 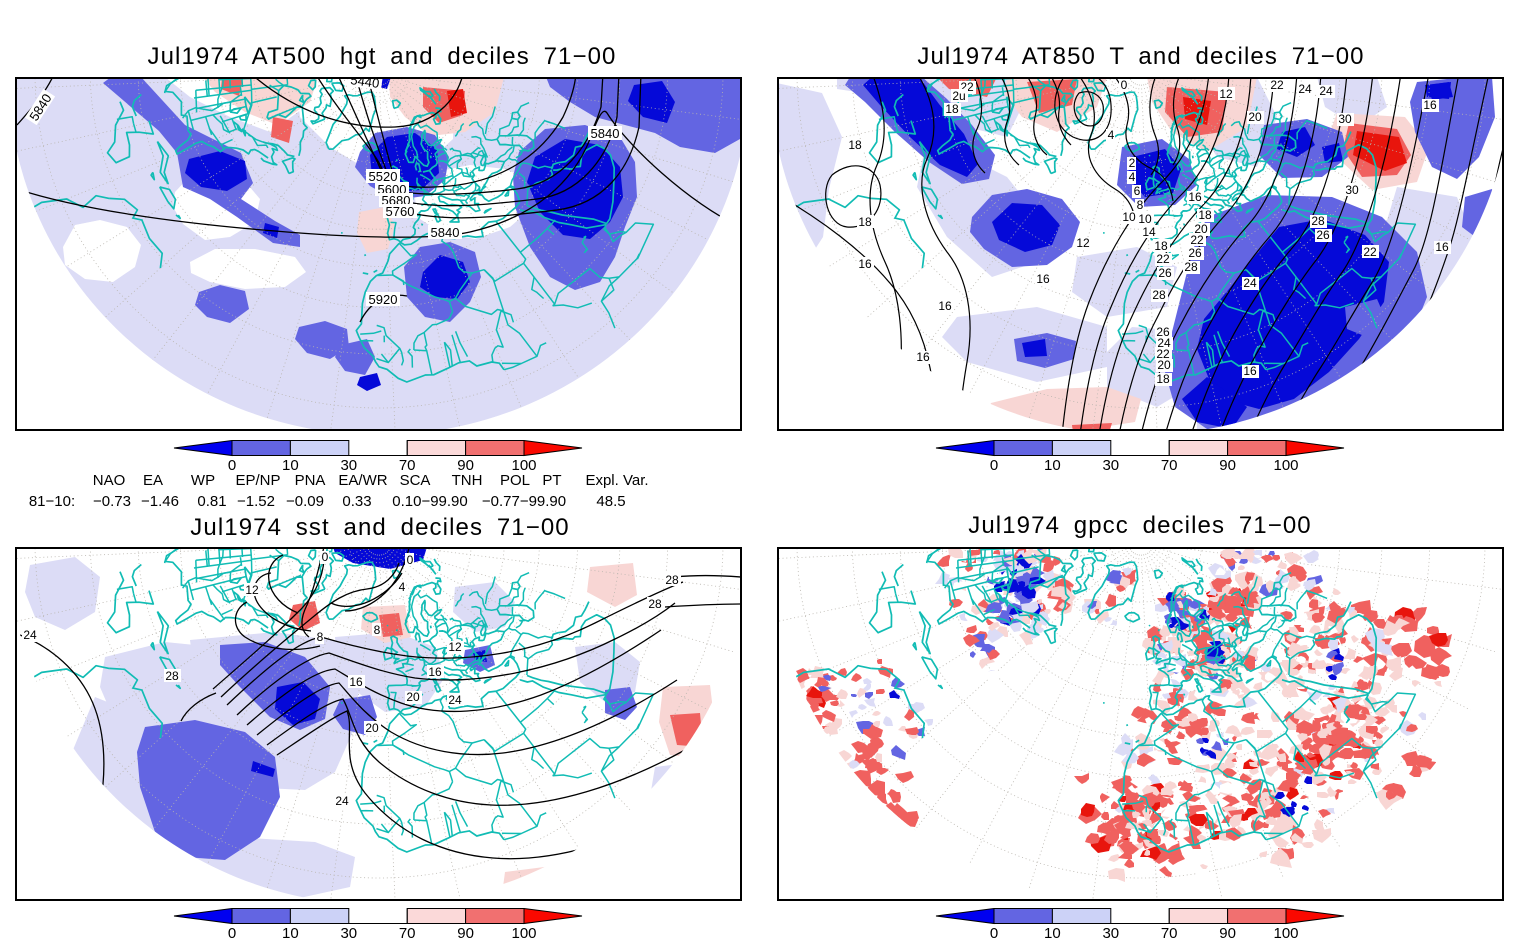 What do you see at coordinates (1137, 191) in the screenshot?
I see `svg-text: 6` at bounding box center [1137, 191].